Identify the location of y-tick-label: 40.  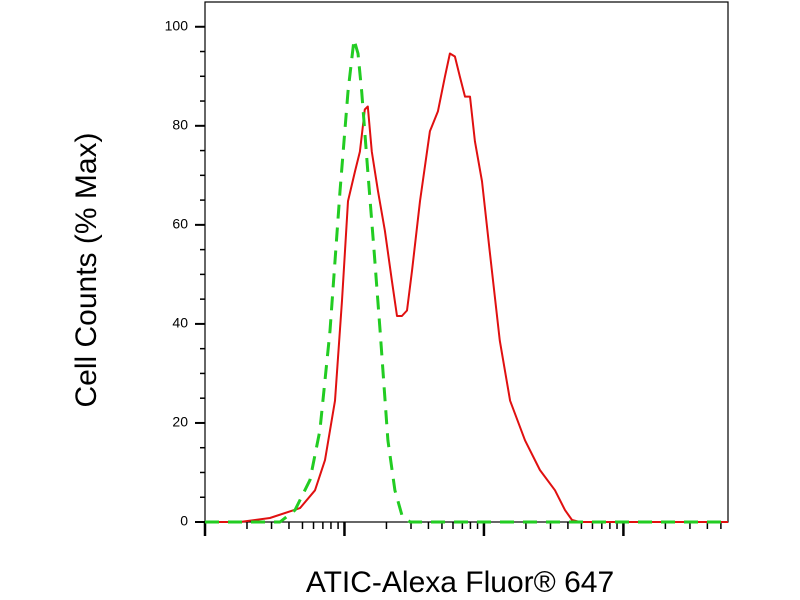
(180, 323).